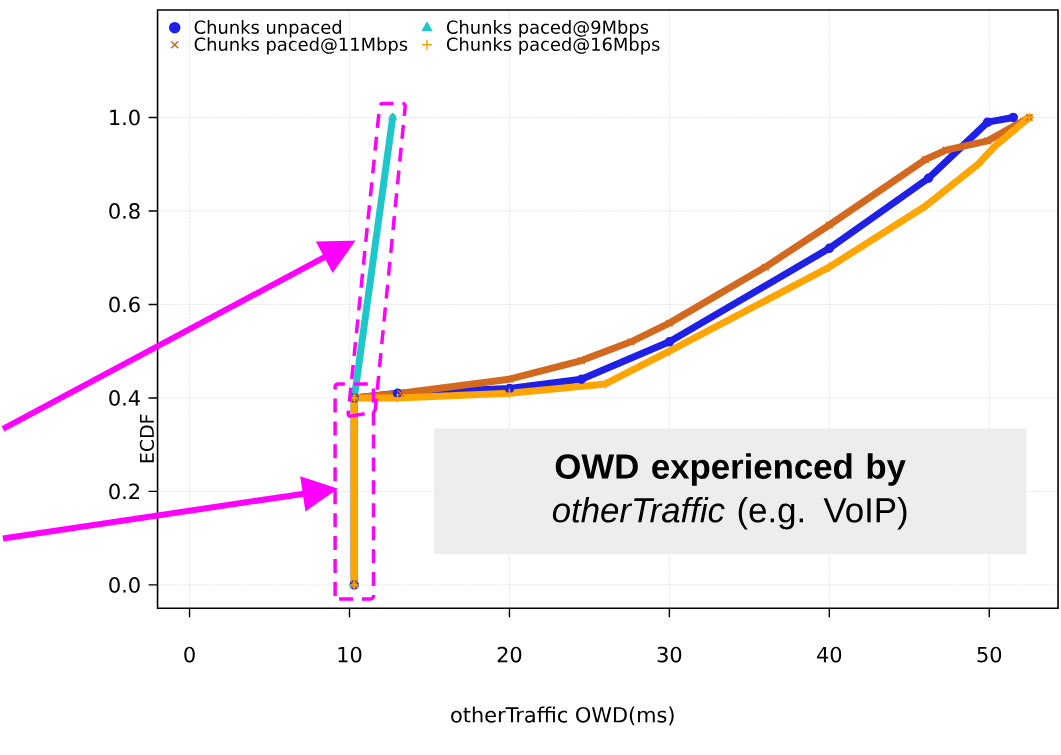 This screenshot has width=1061, height=755. Describe the element at coordinates (350, 654) in the screenshot. I see `x-tick-label: 10` at that location.